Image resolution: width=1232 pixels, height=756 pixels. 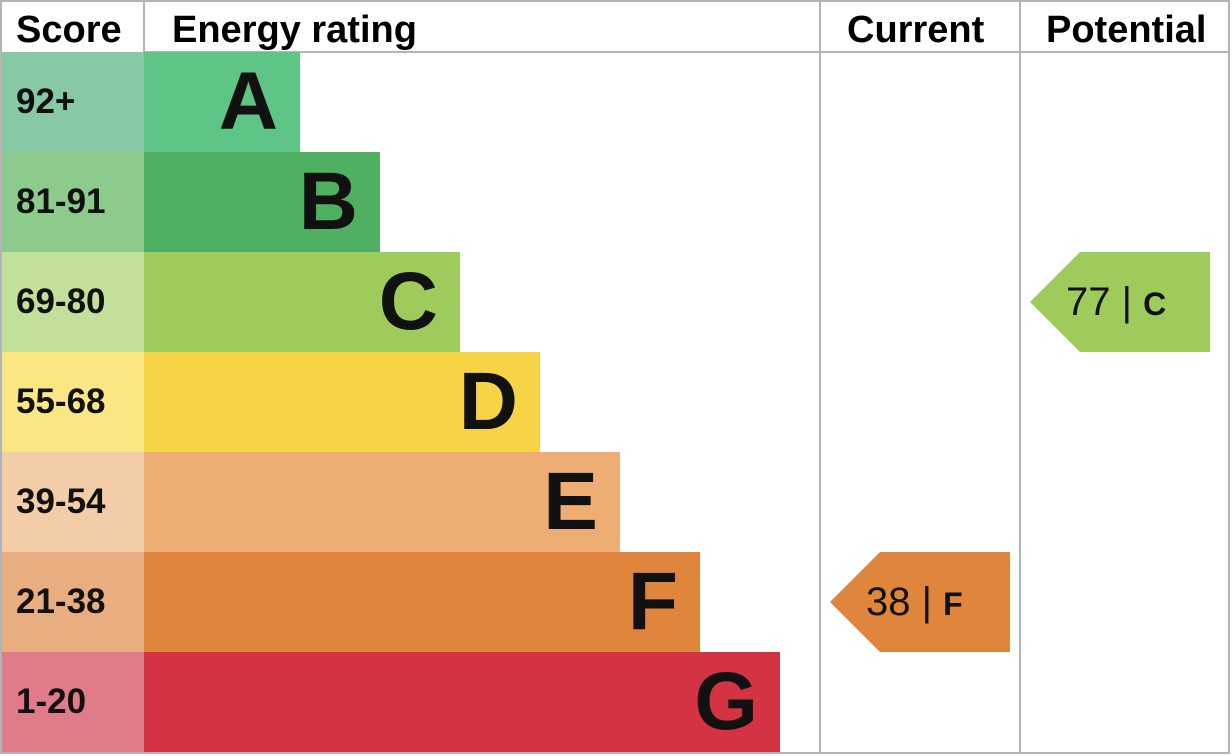 What do you see at coordinates (73, 502) in the screenshot?
I see `score-range-e: 39-54` at bounding box center [73, 502].